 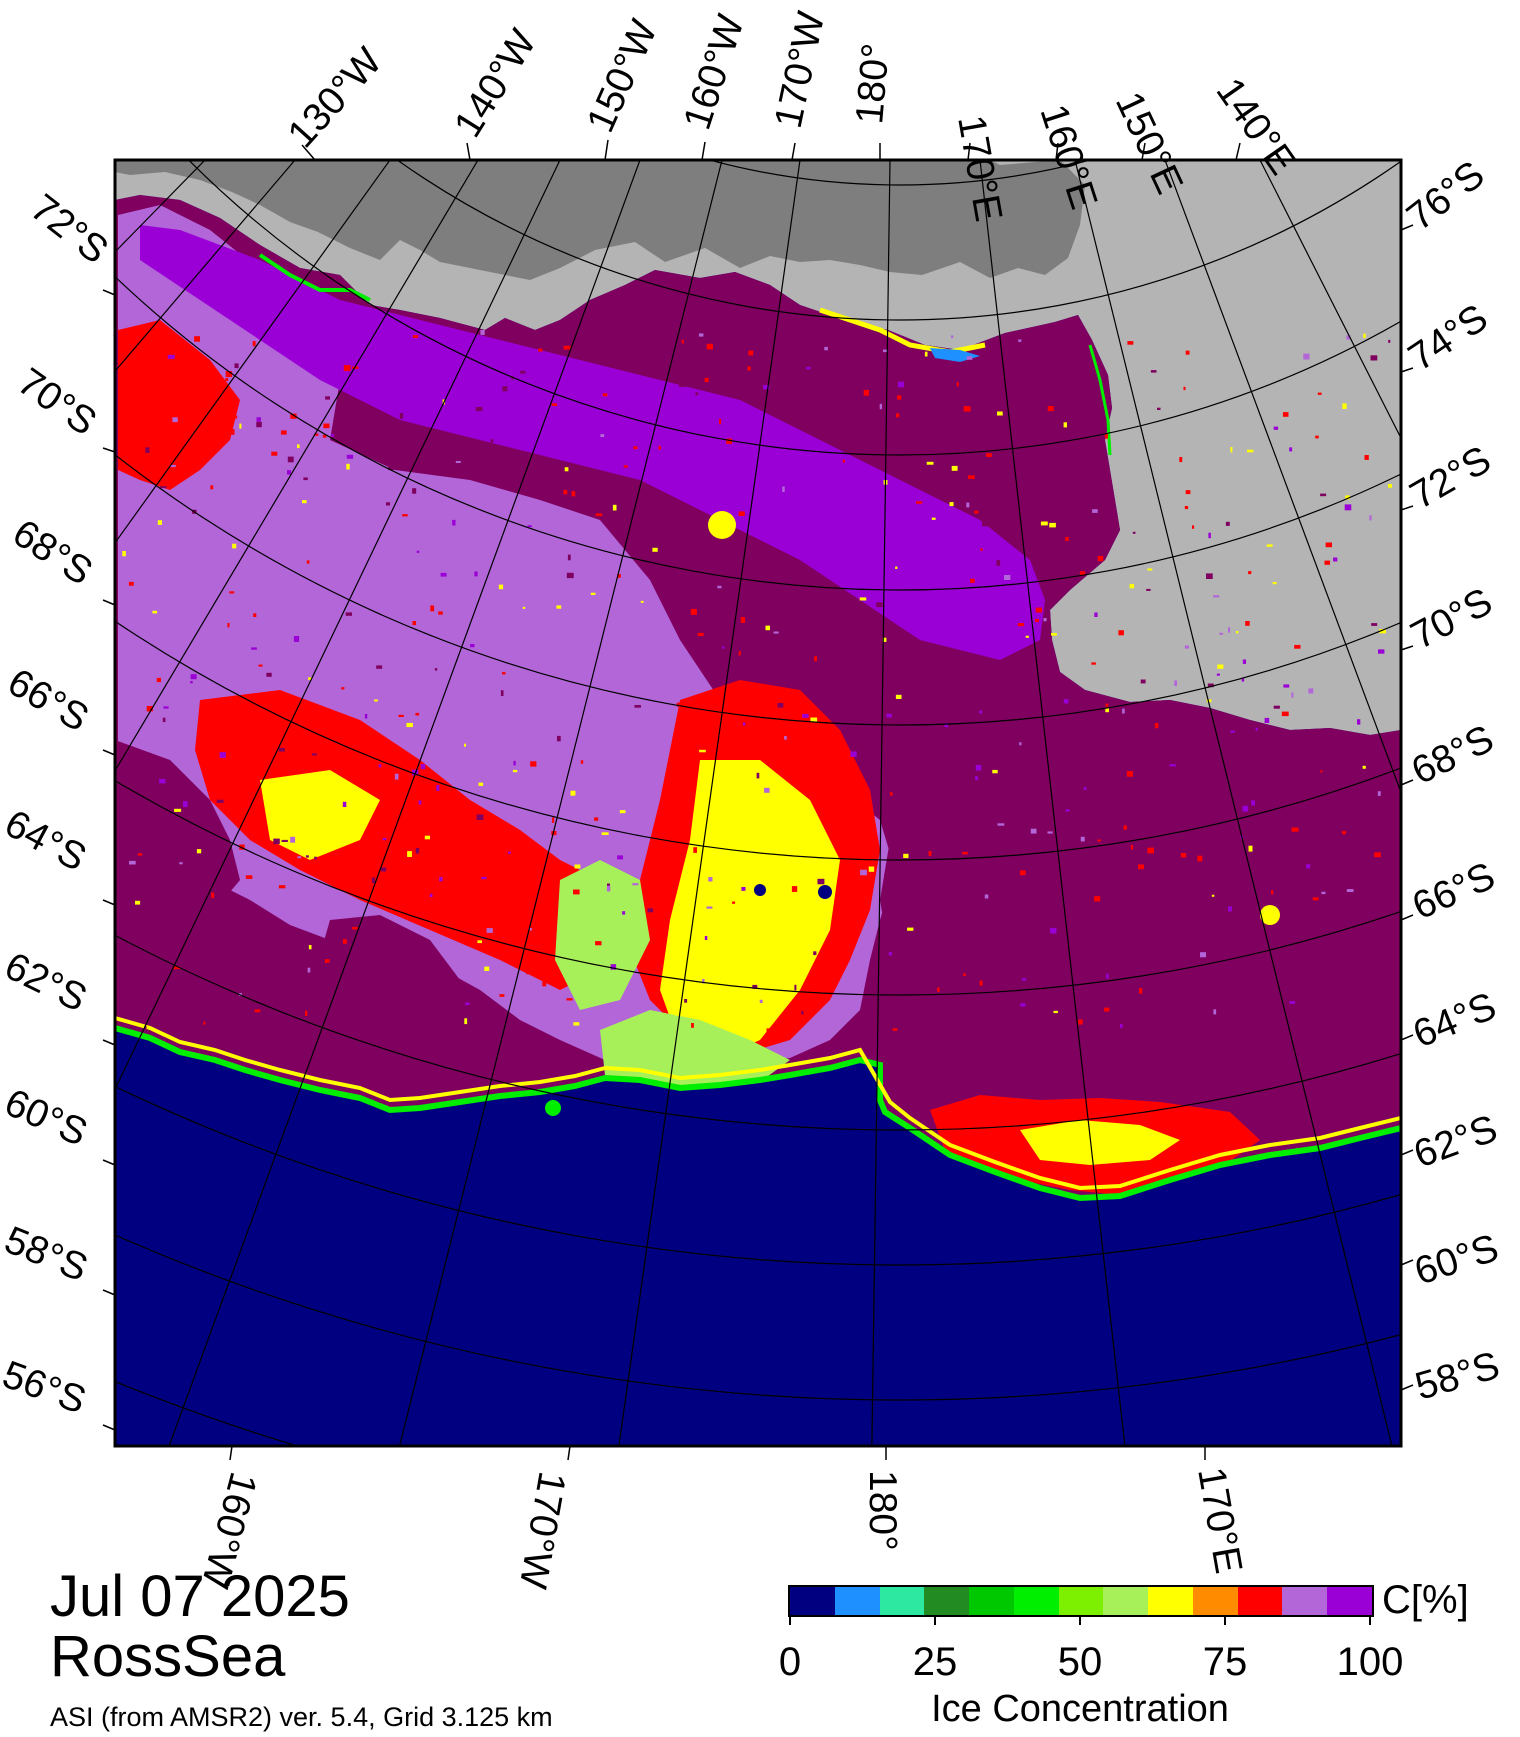 What do you see at coordinates (46, 1387) in the screenshot?
I see `latitude-label-left: 56°S` at bounding box center [46, 1387].